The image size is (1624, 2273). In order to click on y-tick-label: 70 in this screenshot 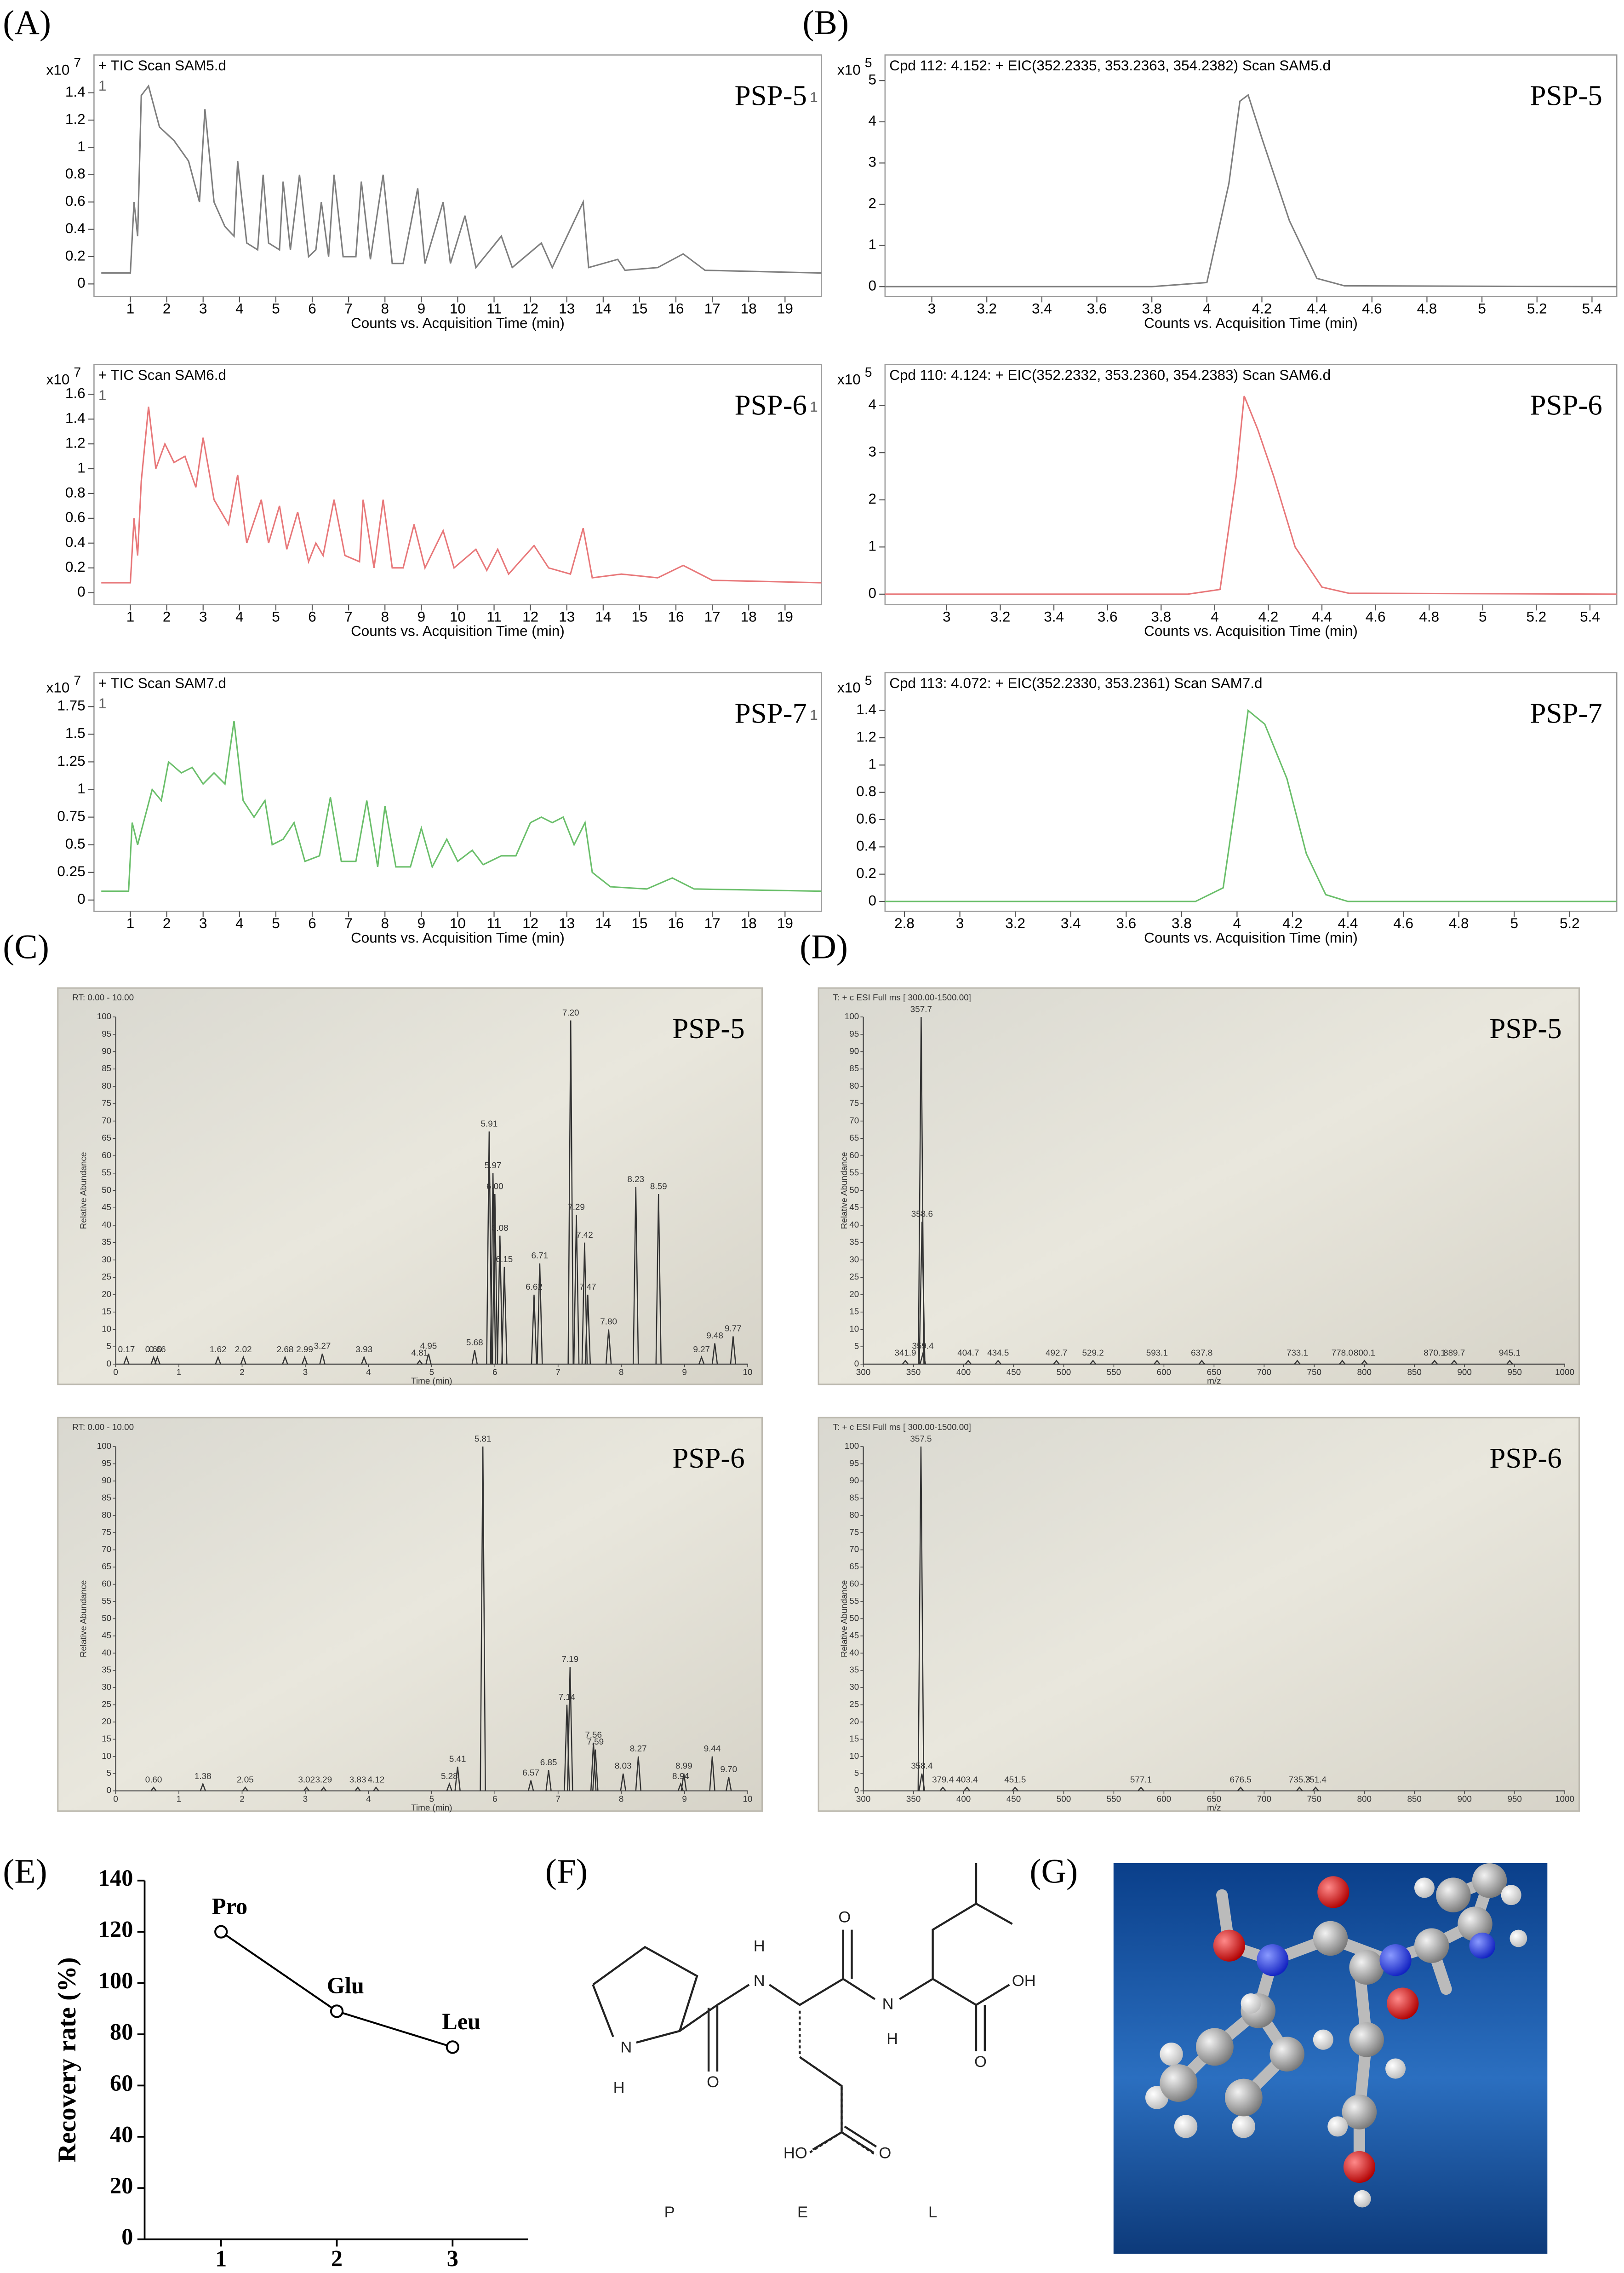, I will do `click(854, 1120)`.